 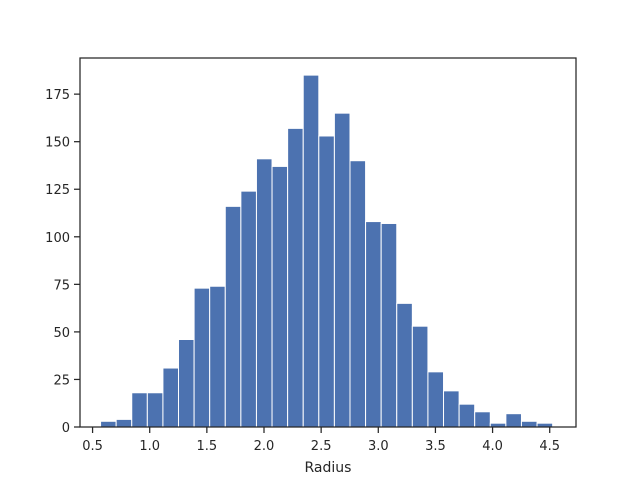 I want to click on x-tick-label: 0.5, so click(x=92, y=446).